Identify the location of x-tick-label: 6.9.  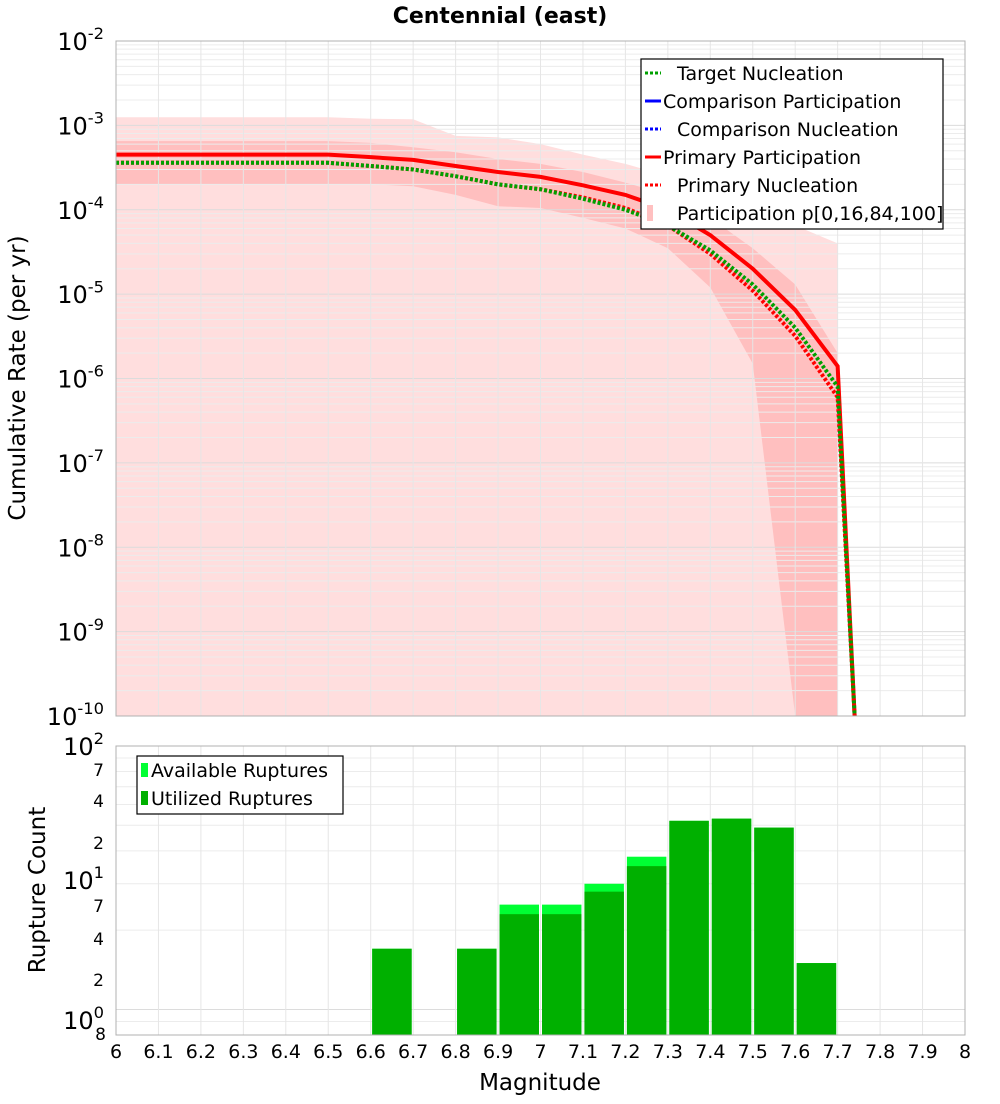
(498, 1052).